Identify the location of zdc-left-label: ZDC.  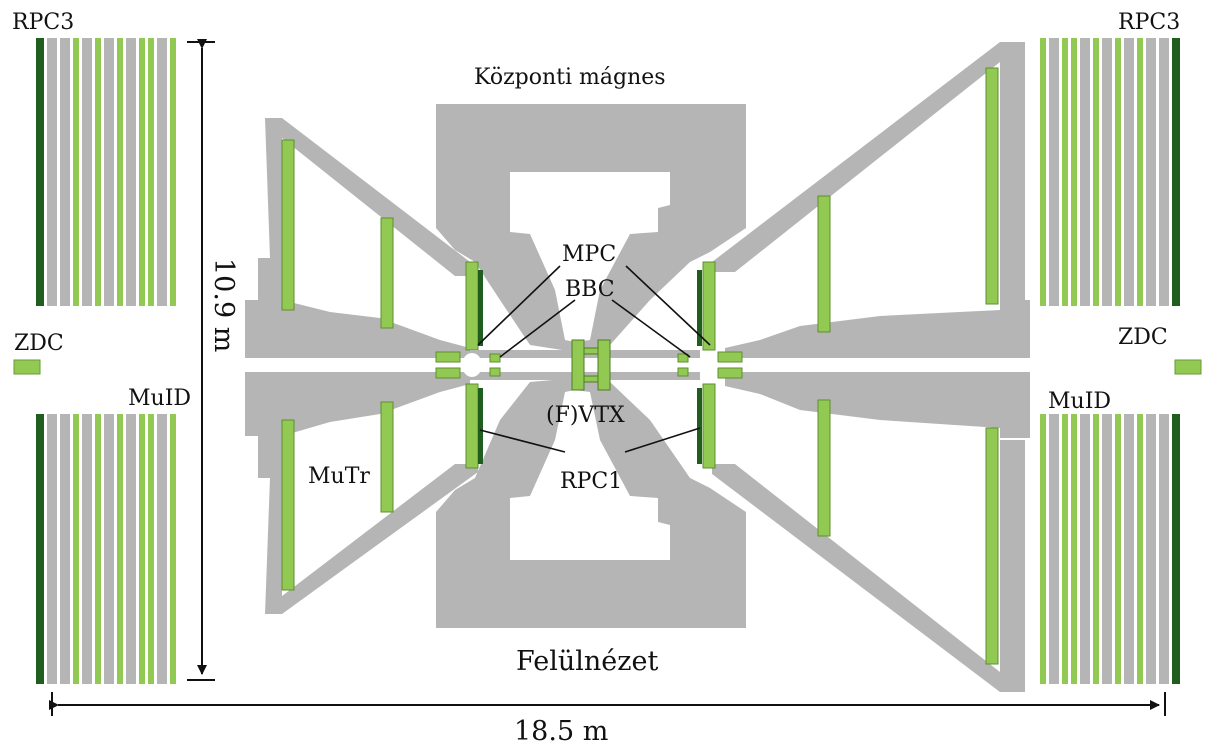
(39, 343).